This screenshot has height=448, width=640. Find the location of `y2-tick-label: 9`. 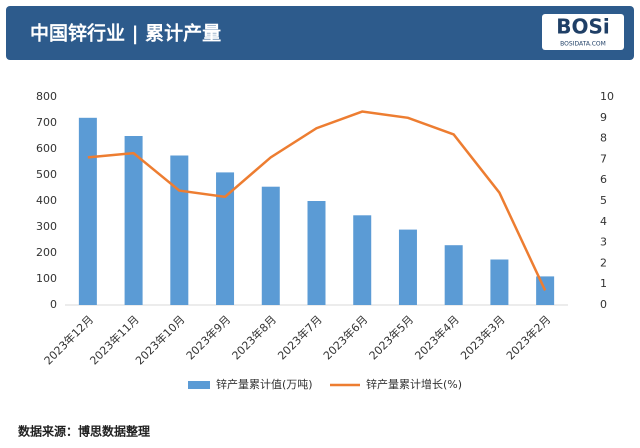

y2-tick-label: 9 is located at coordinates (603, 117).